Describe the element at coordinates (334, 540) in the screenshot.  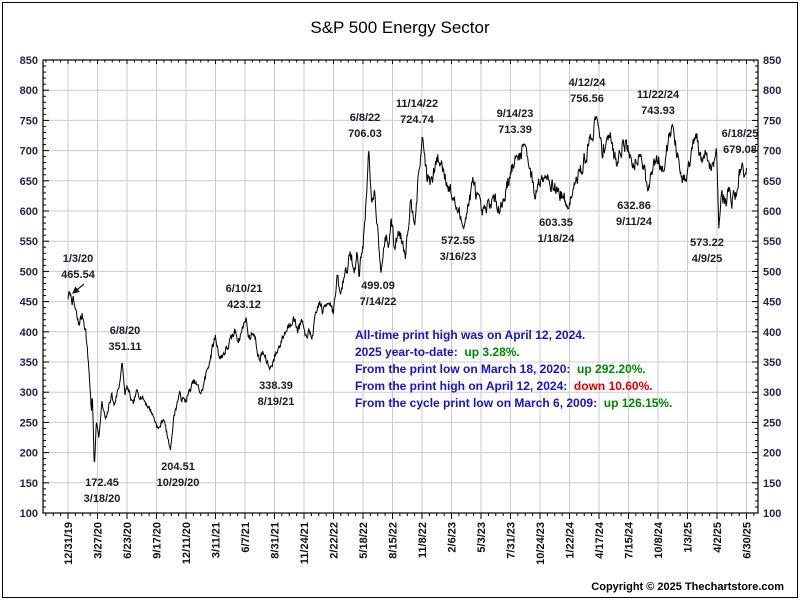
I see `x-tick-label: 2/22/22` at that location.